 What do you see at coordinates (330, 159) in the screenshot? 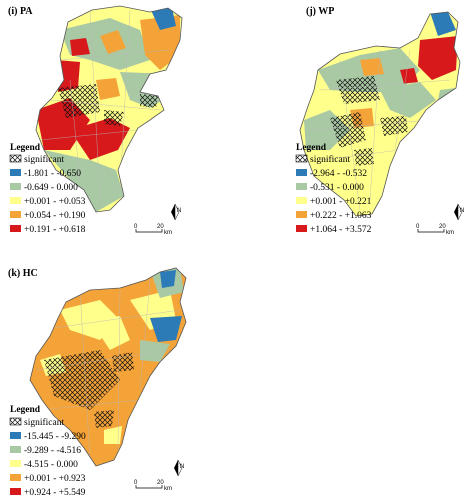
I see `panel-j-significant-label: significant` at bounding box center [330, 159].